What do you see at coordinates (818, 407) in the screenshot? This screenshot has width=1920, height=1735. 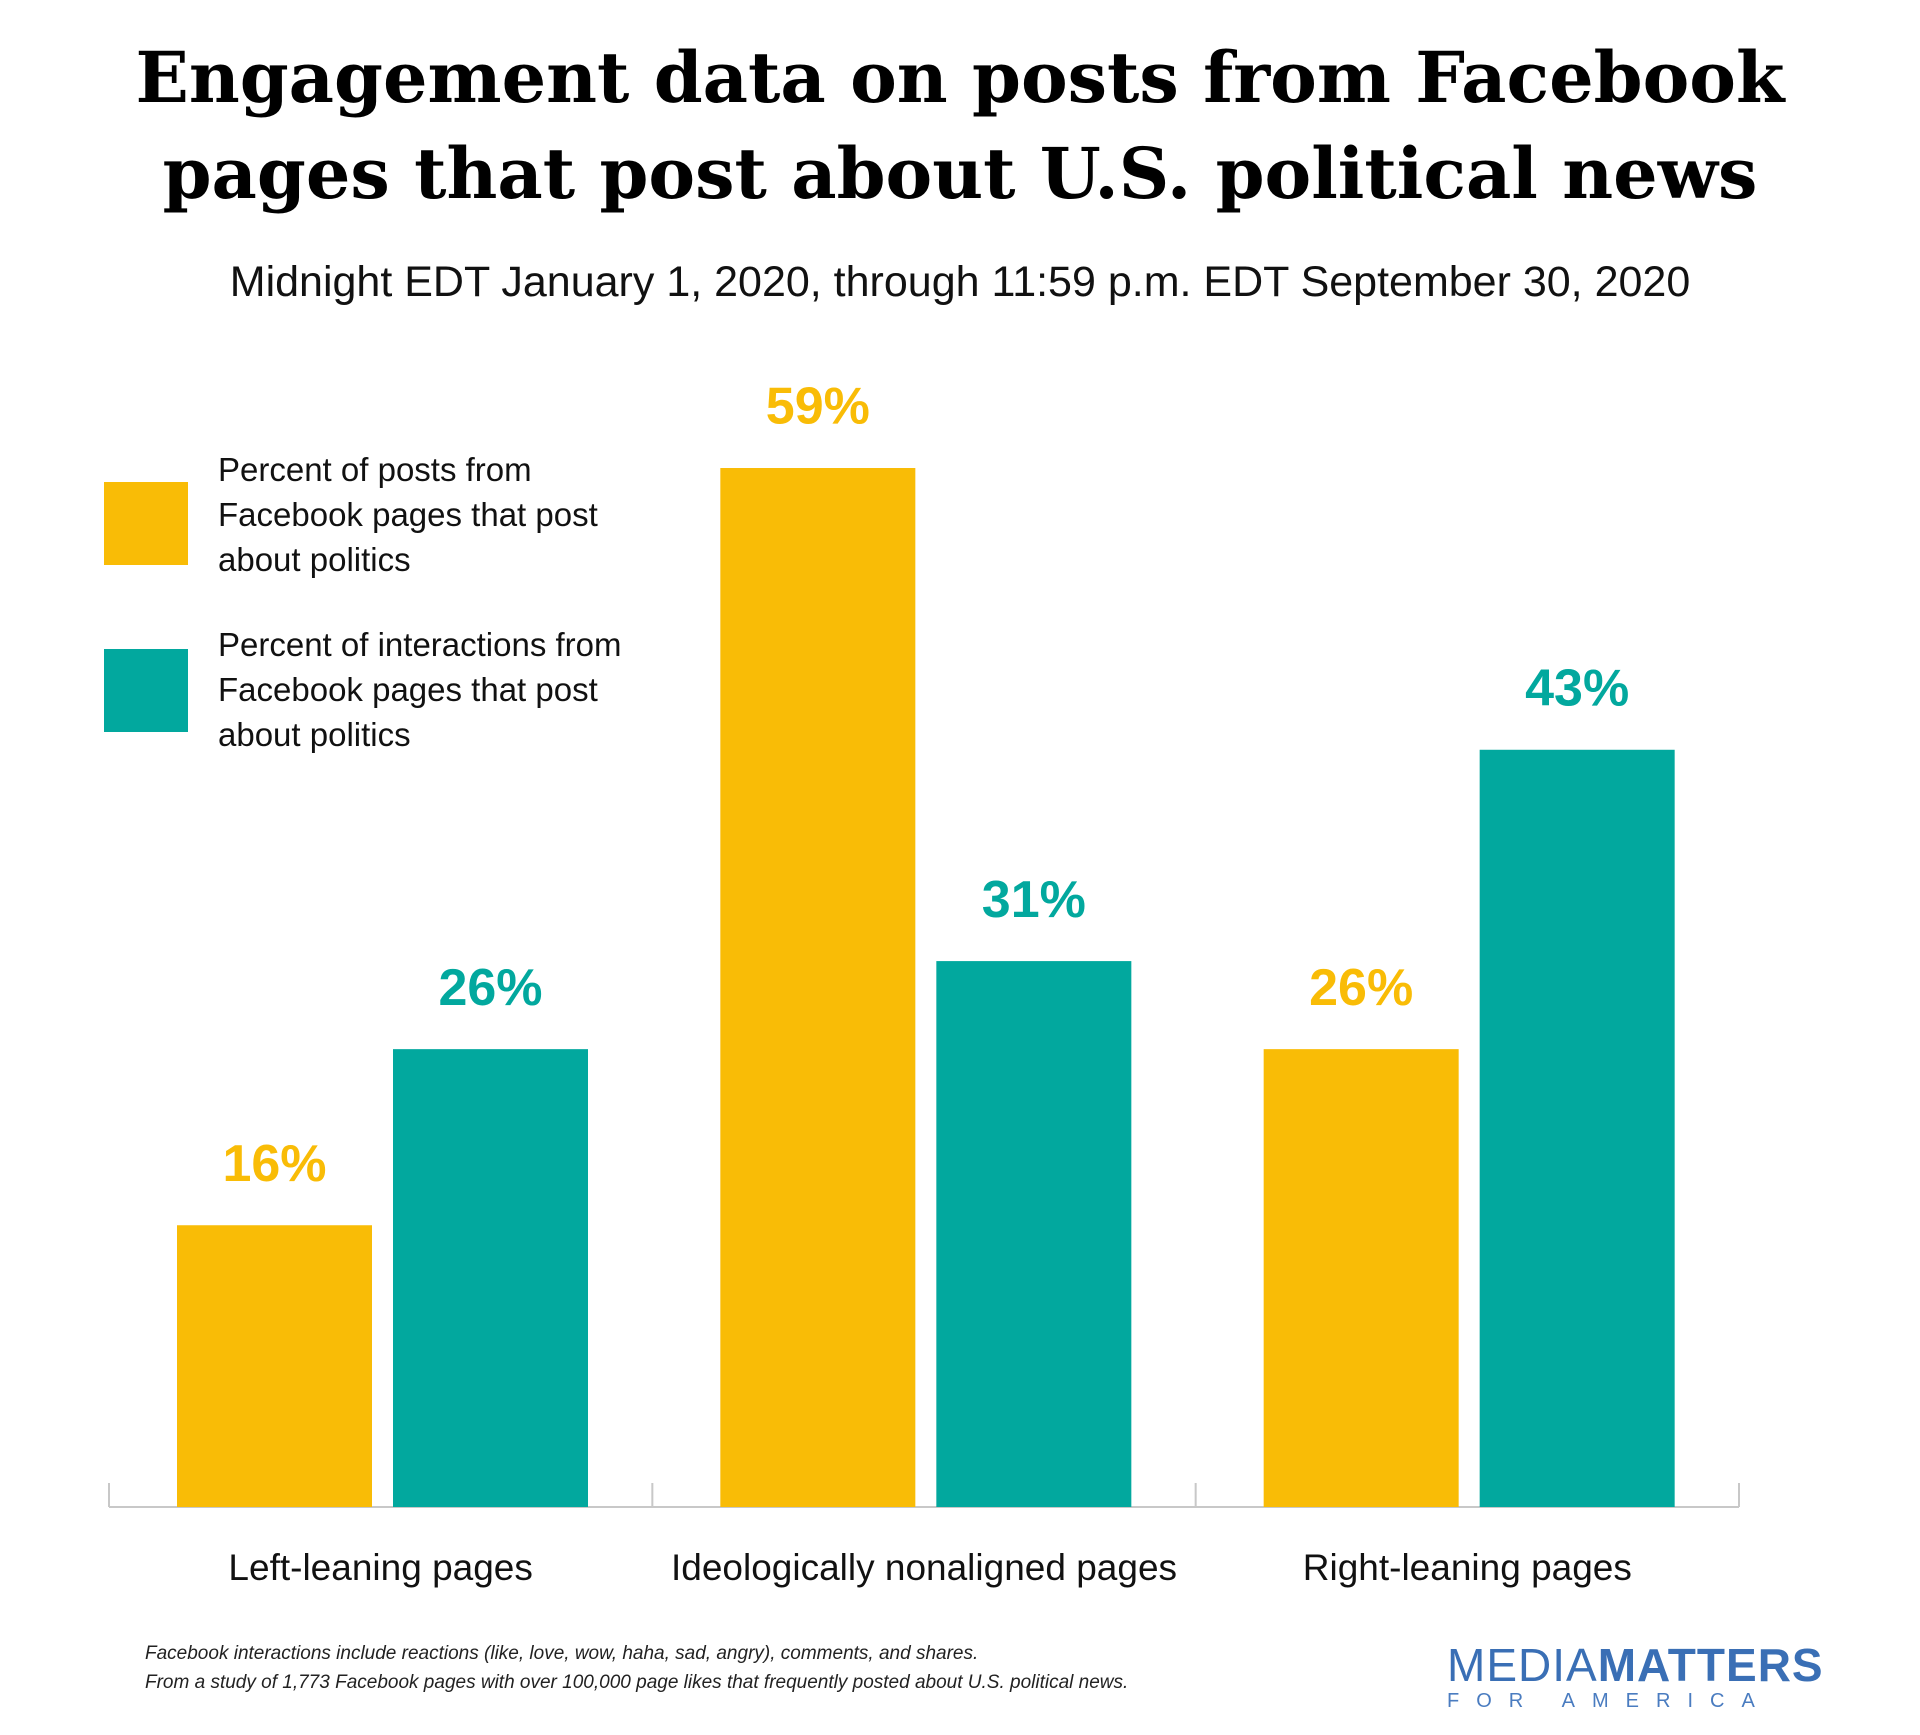 I see `value-label: 59%` at bounding box center [818, 407].